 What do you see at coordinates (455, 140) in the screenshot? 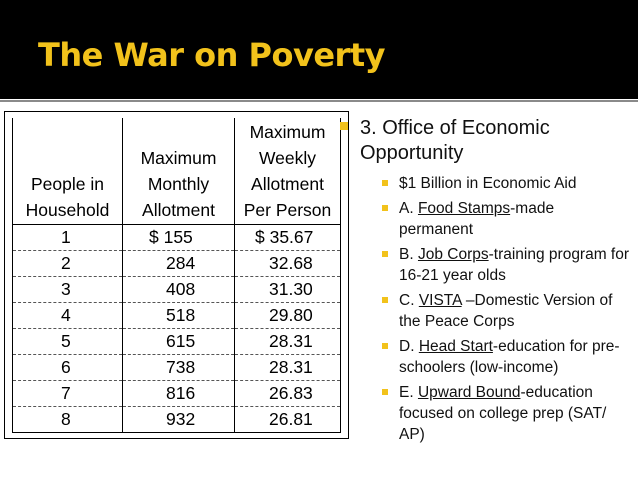
I see `main-bullet-text: 3. Office of Economic Opportunity` at bounding box center [455, 140].